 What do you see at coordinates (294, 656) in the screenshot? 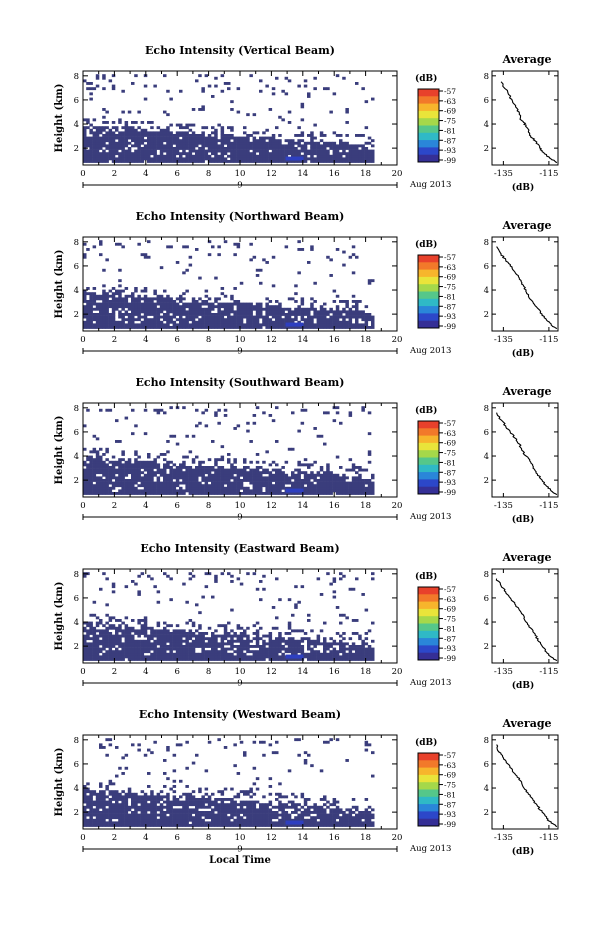
I see `echo-spot` at bounding box center [294, 656].